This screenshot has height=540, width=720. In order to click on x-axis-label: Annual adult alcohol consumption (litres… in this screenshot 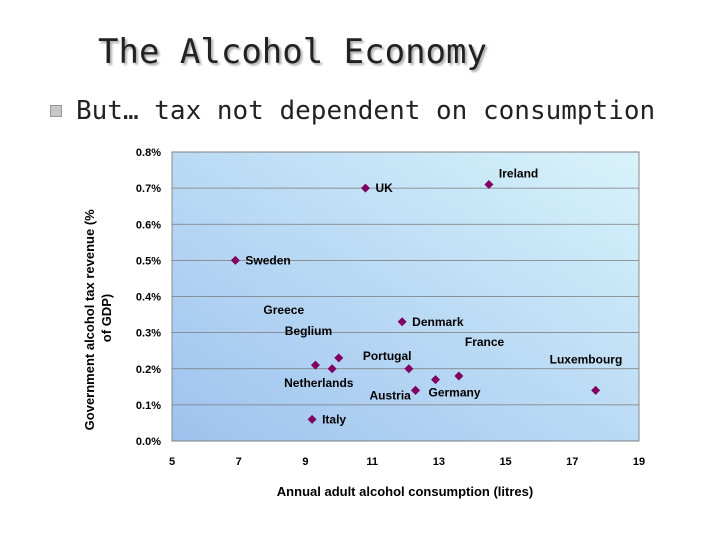, I will do `click(405, 491)`.